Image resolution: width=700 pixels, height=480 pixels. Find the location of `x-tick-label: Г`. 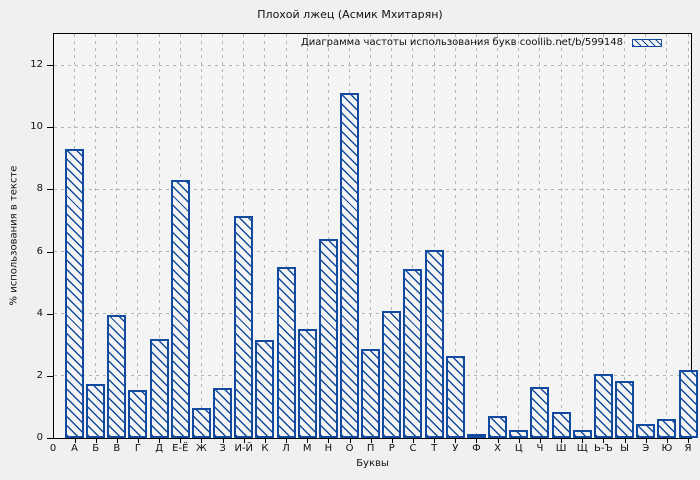

x-tick-label: Г is located at coordinates (137, 448).